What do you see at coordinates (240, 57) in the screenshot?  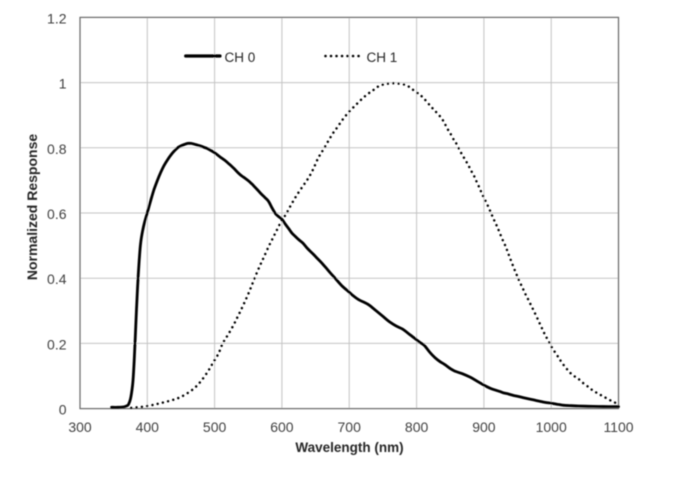 I see `svg-text: CH 0` at bounding box center [240, 57].